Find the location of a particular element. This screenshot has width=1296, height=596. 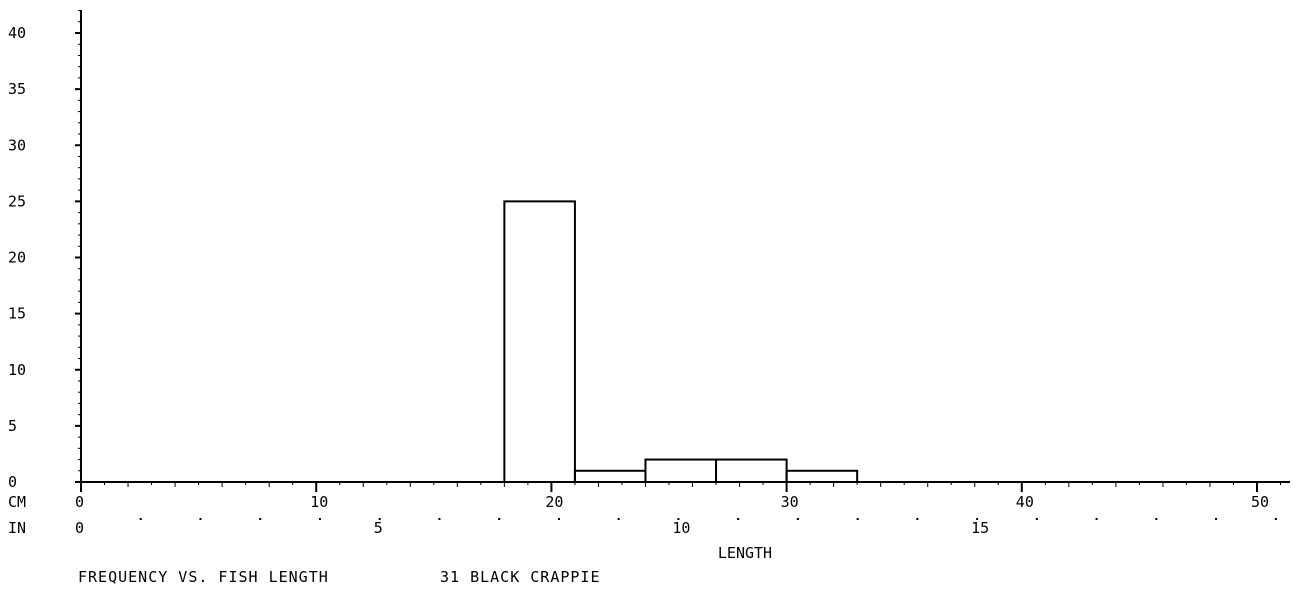

y-tick-label: 0 is located at coordinates (12, 482).